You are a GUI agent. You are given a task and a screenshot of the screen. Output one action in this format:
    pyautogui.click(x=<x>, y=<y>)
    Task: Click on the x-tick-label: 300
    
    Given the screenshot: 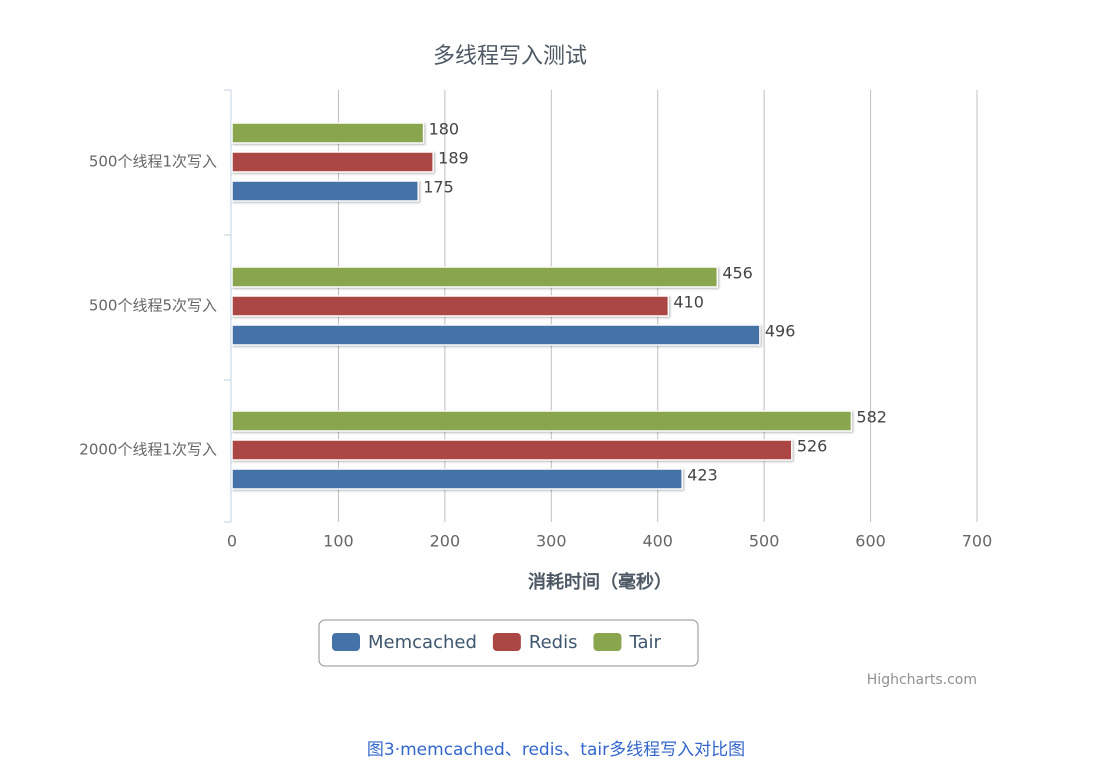 What is the action you would take?
    pyautogui.click(x=551, y=541)
    